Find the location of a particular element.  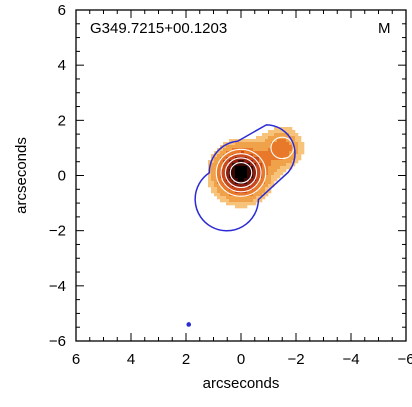

x-tick-label: −2 is located at coordinates (295, 359).